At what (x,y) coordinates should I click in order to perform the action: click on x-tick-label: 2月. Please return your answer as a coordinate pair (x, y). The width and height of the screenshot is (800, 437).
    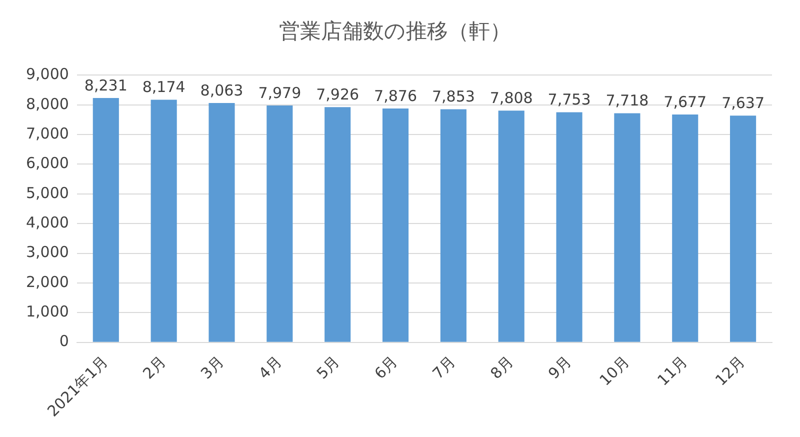
    Looking at the image, I should click on (154, 367).